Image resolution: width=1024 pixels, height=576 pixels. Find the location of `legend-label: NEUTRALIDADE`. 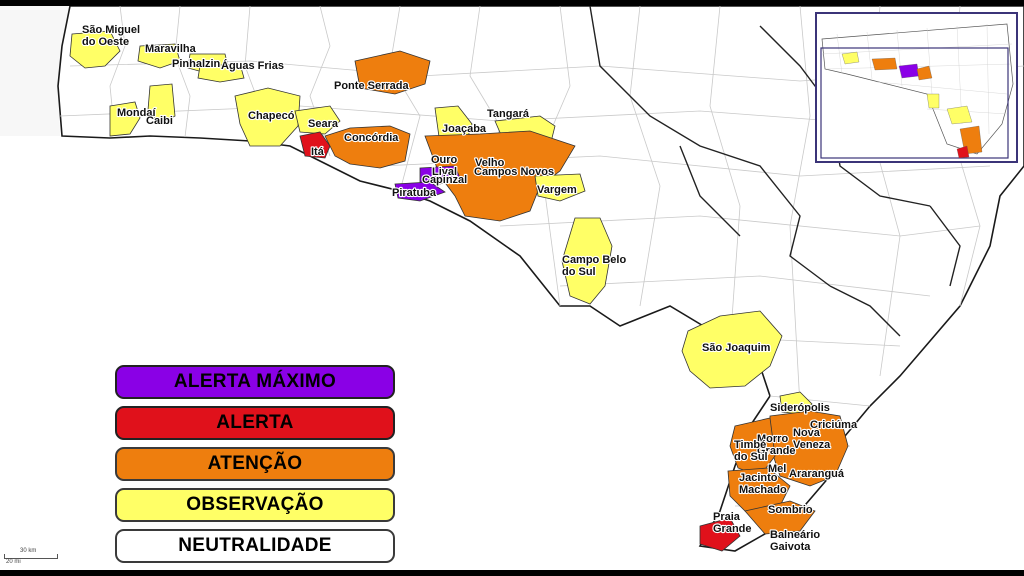

legend-label: NEUTRALIDADE is located at coordinates (255, 545).